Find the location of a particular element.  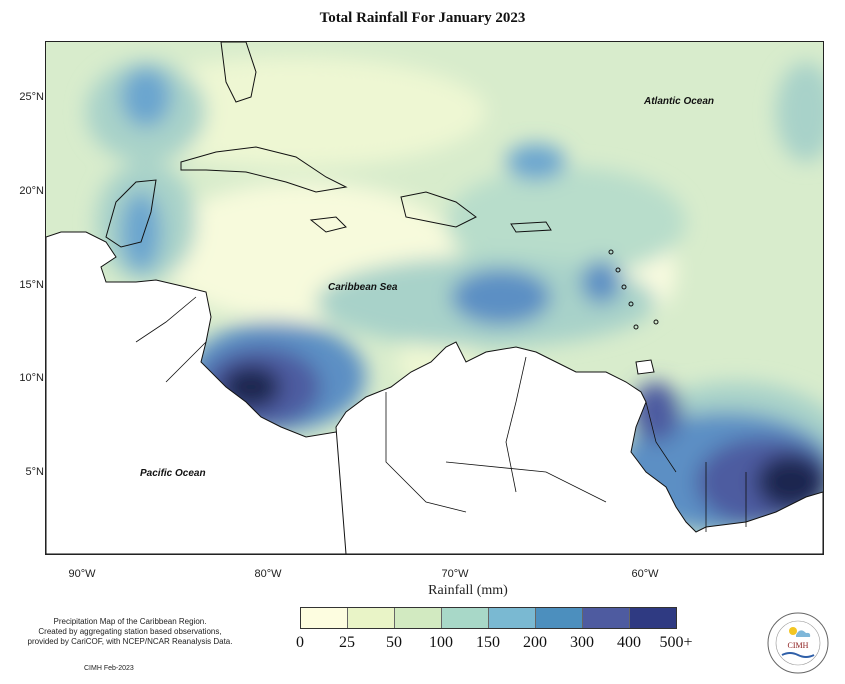

label-pacific-ocean: Pacific Ocean is located at coordinates (173, 473).